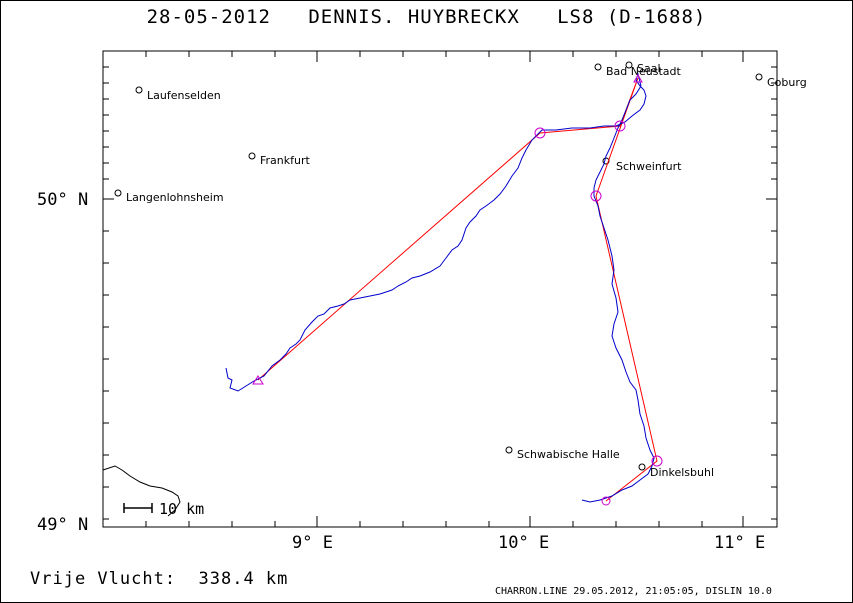 The width and height of the screenshot is (853, 603). Describe the element at coordinates (184, 95) in the screenshot. I see `town-label: Laufenselden` at that location.